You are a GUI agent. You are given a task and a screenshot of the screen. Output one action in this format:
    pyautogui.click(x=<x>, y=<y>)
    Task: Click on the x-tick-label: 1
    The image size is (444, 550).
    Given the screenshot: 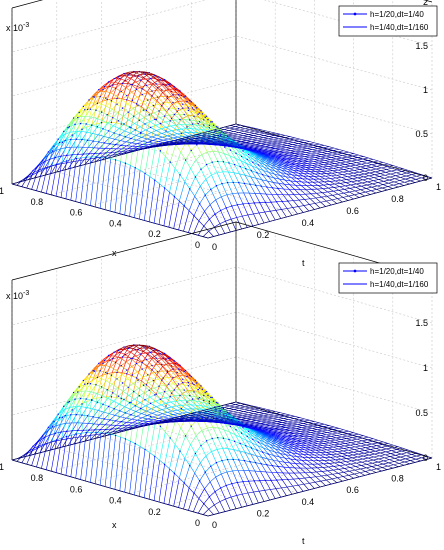 What is the action you would take?
    pyautogui.click(x=2, y=191)
    